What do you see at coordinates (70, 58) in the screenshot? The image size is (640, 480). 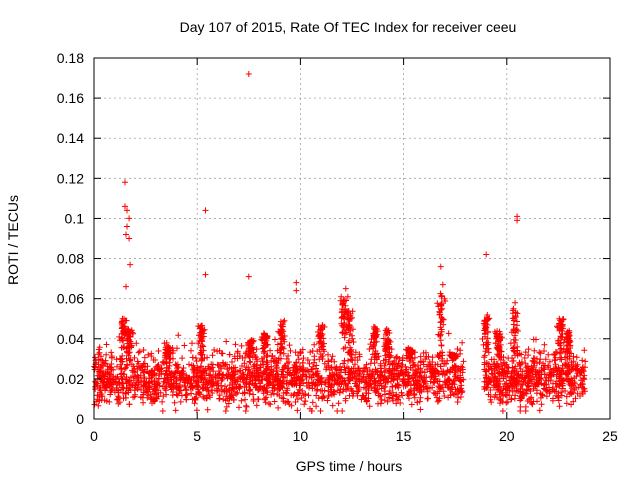 I see `y-tick-label: 0.18` at bounding box center [70, 58].